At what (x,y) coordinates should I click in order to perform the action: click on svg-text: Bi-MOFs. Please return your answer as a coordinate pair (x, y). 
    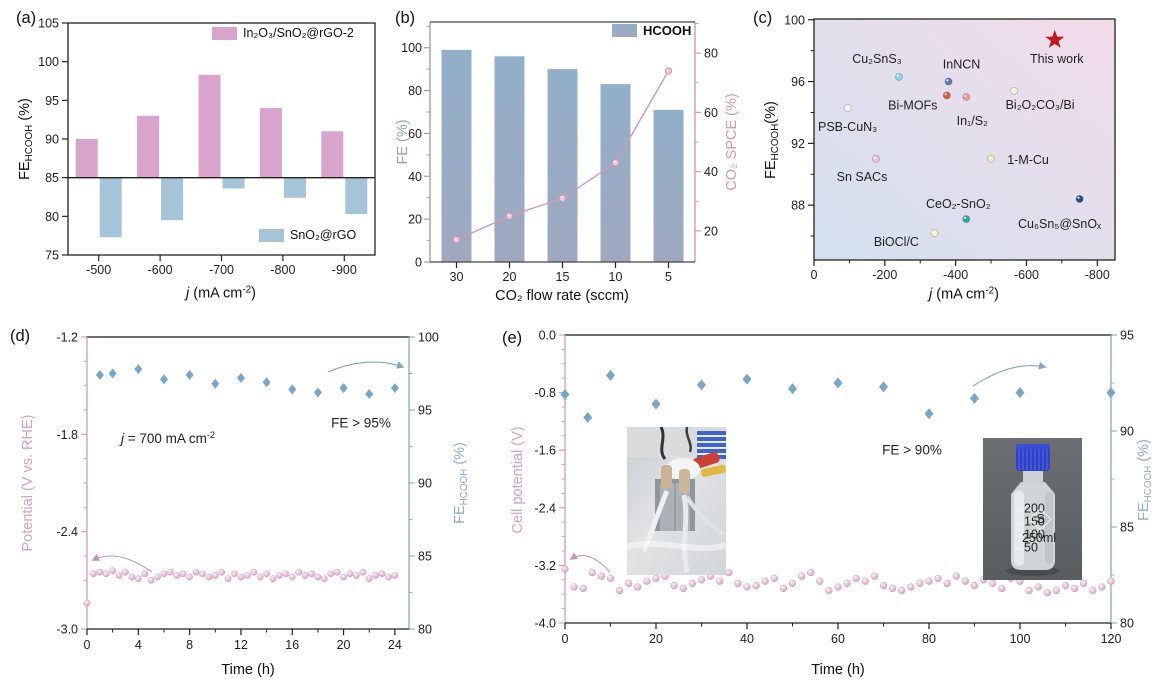
    Looking at the image, I should click on (912, 105).